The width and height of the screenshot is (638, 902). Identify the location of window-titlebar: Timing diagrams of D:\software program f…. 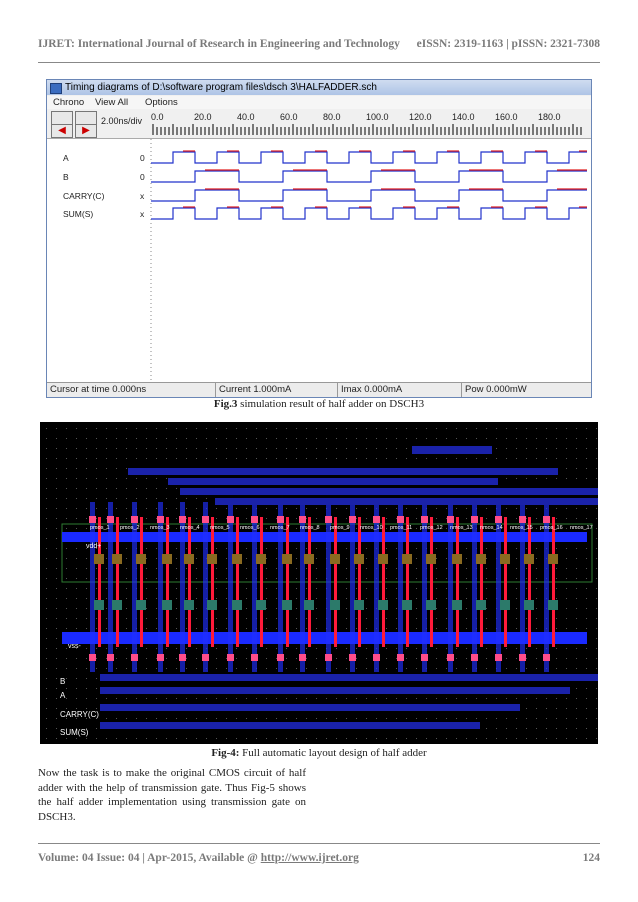
(319, 87).